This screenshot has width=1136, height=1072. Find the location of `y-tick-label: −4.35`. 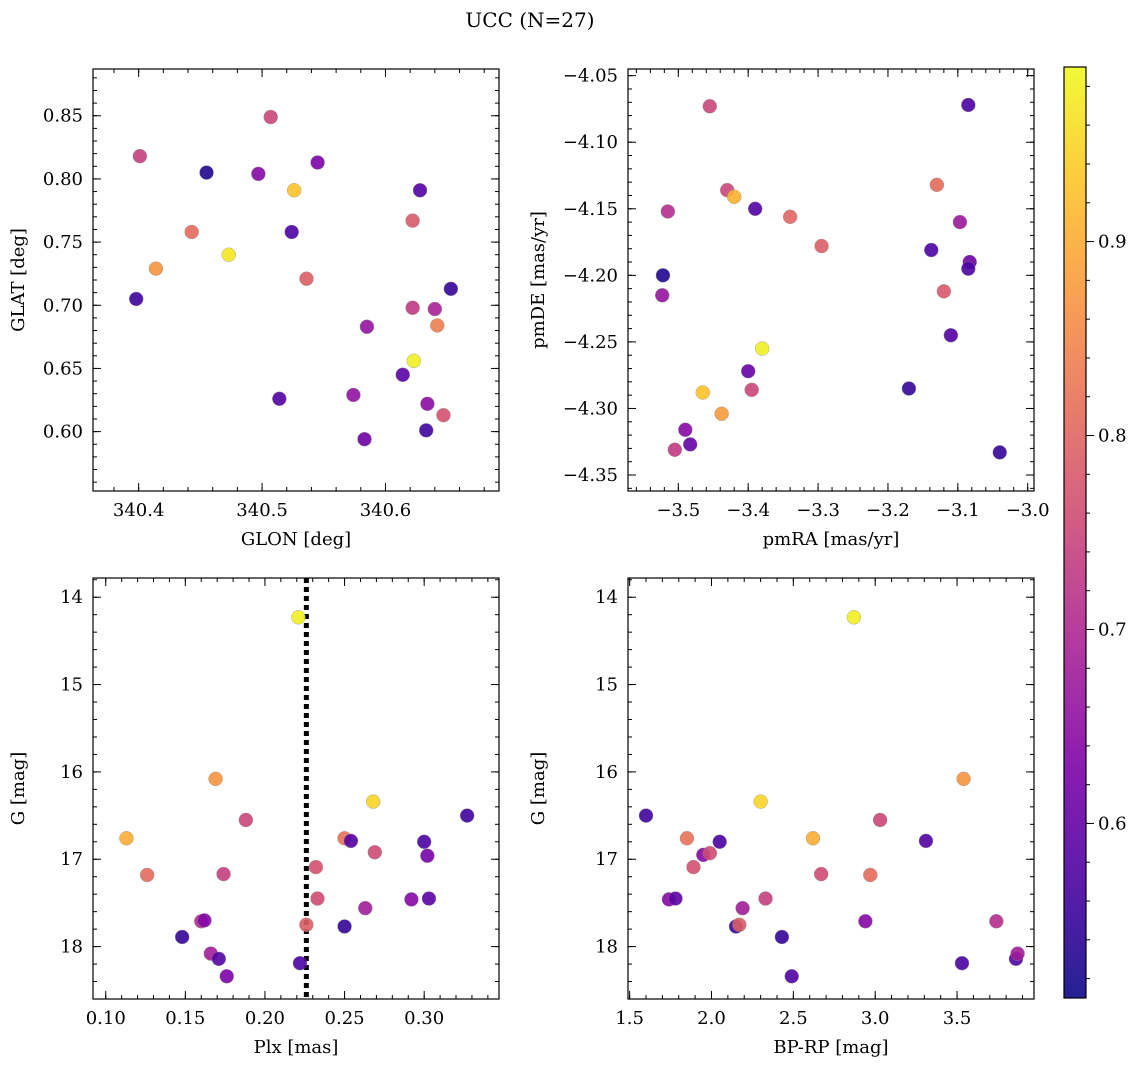

y-tick-label: −4.35 is located at coordinates (590, 475).